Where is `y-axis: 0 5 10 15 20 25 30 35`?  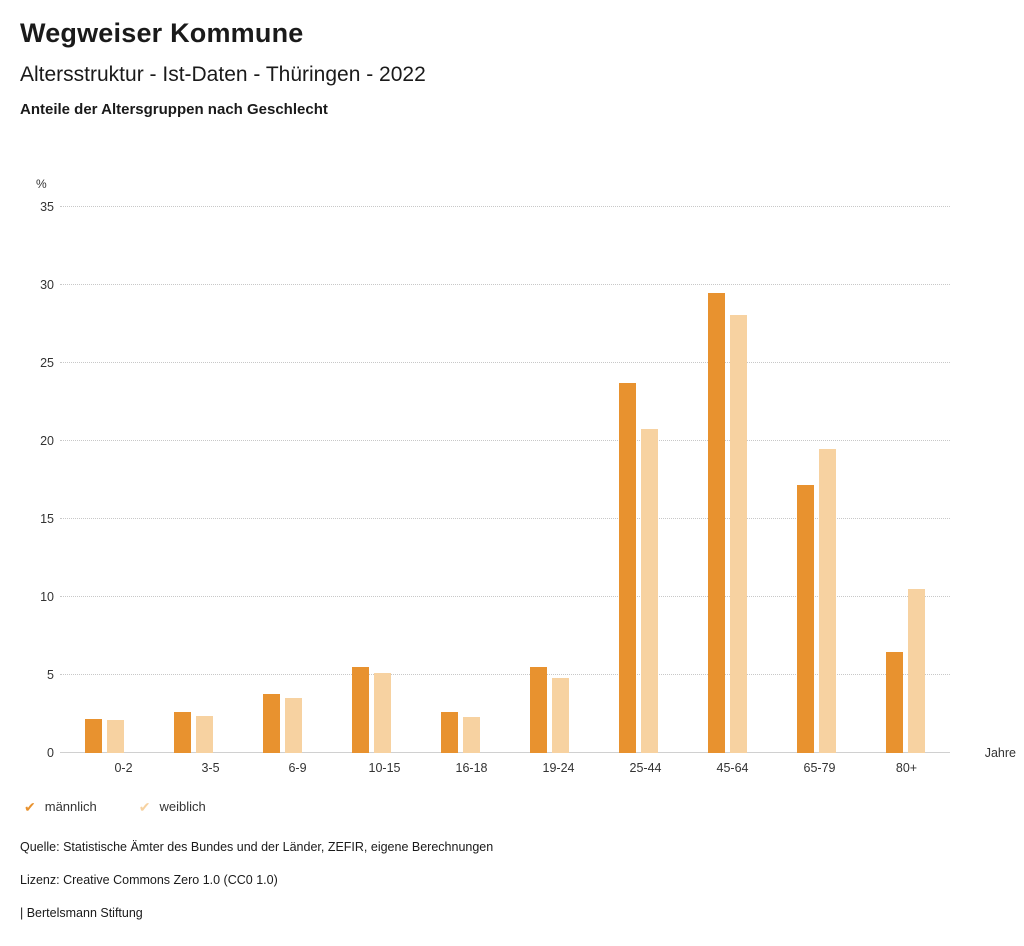
y-axis: 0 5 10 15 20 25 30 35 is located at coordinates (37, 480).